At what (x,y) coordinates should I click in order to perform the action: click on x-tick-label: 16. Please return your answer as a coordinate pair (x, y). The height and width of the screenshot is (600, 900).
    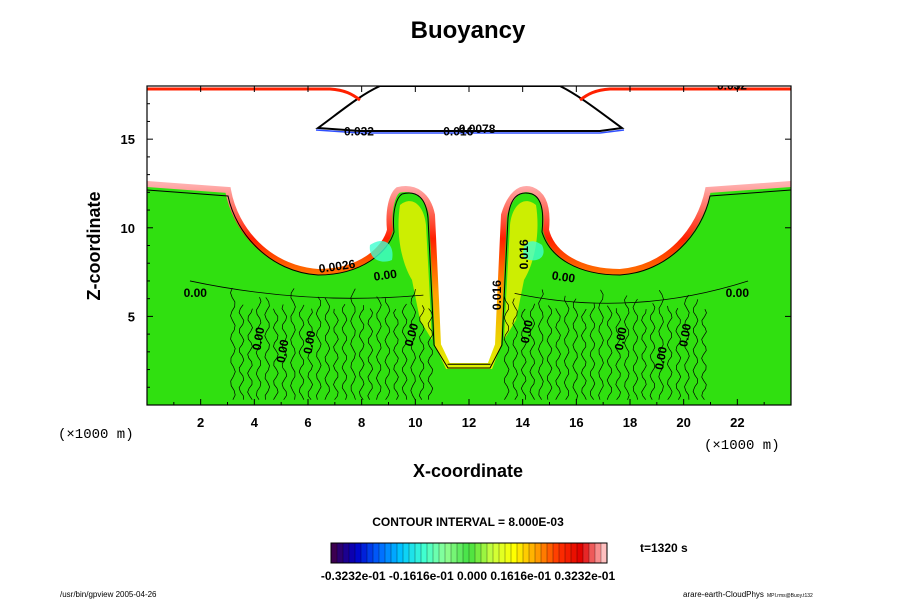
    Looking at the image, I should click on (576, 422).